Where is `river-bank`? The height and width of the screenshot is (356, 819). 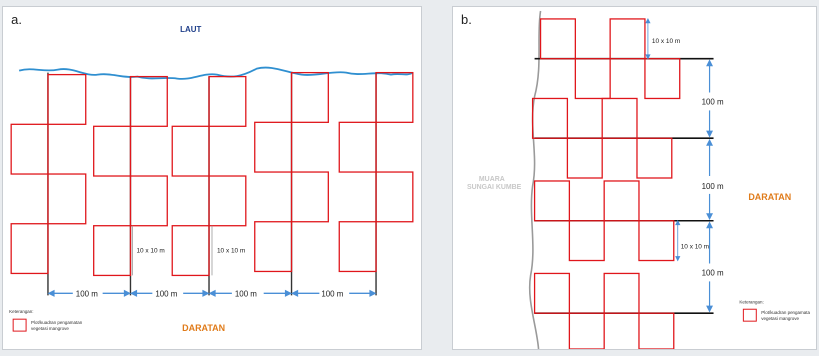
river-bank is located at coordinates (535, 179).